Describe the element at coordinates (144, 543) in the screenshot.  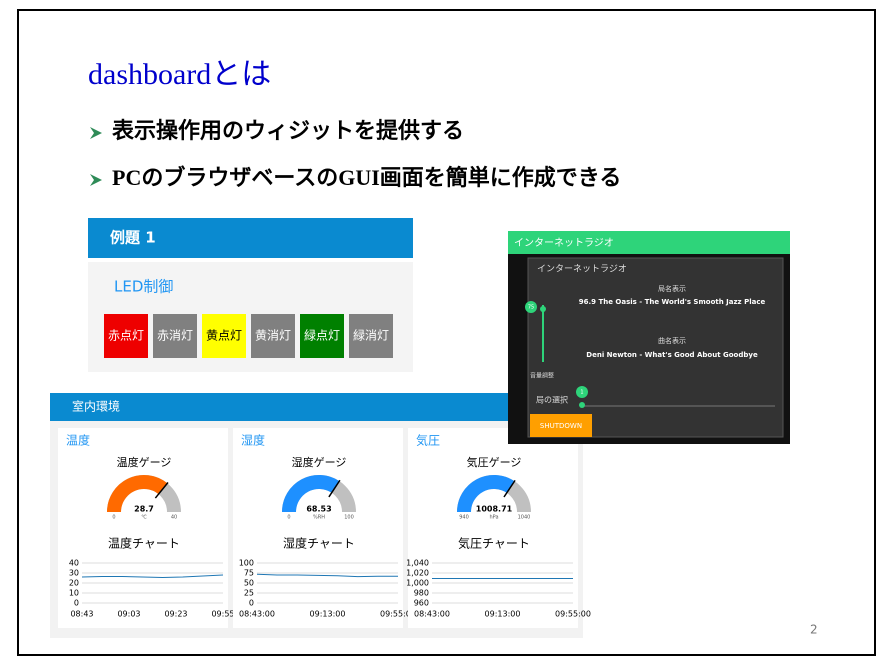
I see `chart-title: 温度チャート` at that location.